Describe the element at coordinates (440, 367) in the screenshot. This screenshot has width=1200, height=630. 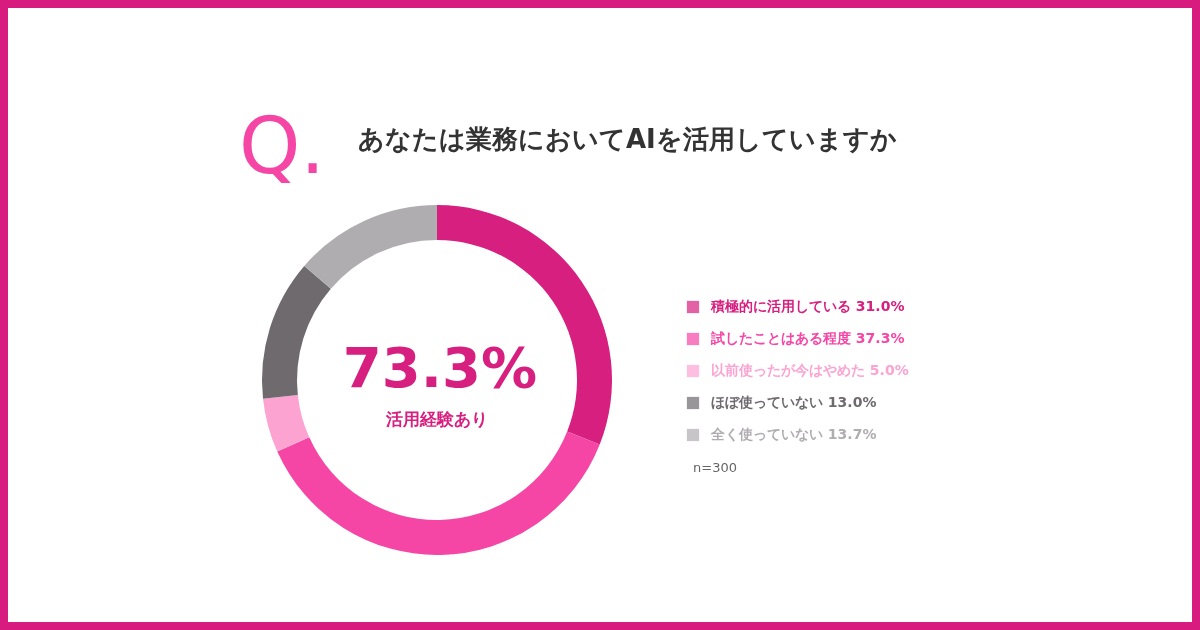
I see `text: 73.3%` at that location.